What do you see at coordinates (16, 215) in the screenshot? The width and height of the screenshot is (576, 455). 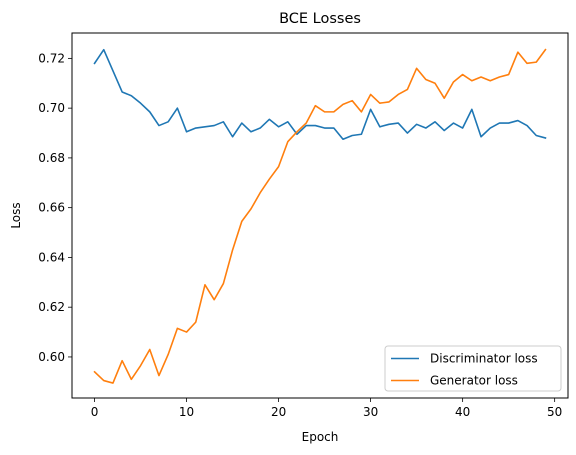 I see `y-axis-label: Loss` at bounding box center [16, 215].